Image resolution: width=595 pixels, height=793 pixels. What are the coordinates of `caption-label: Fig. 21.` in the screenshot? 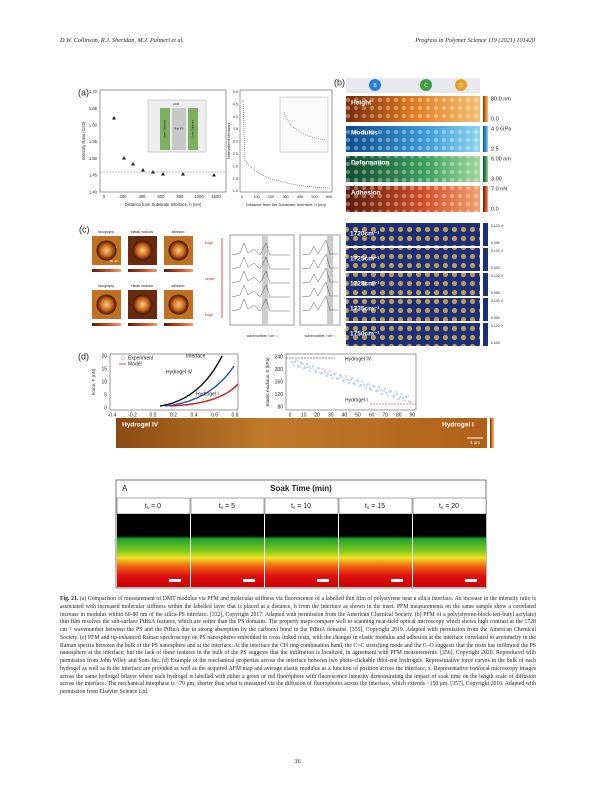 It's located at (69, 599).